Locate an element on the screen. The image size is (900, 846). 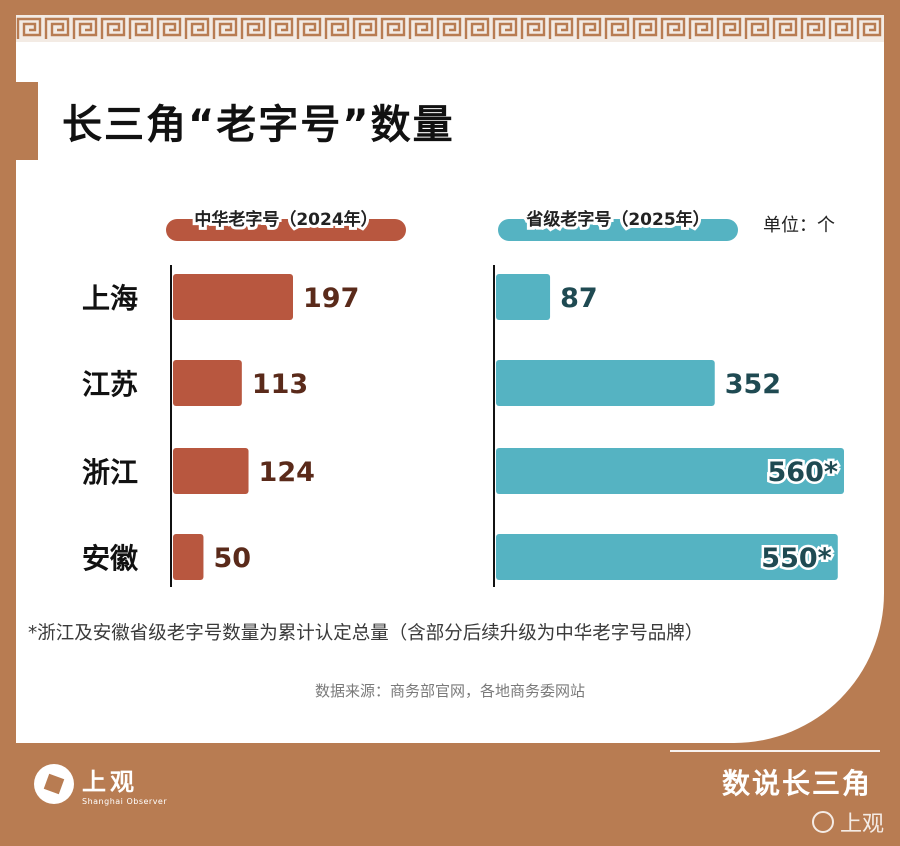
series-divider is located at coordinates (775, 751).